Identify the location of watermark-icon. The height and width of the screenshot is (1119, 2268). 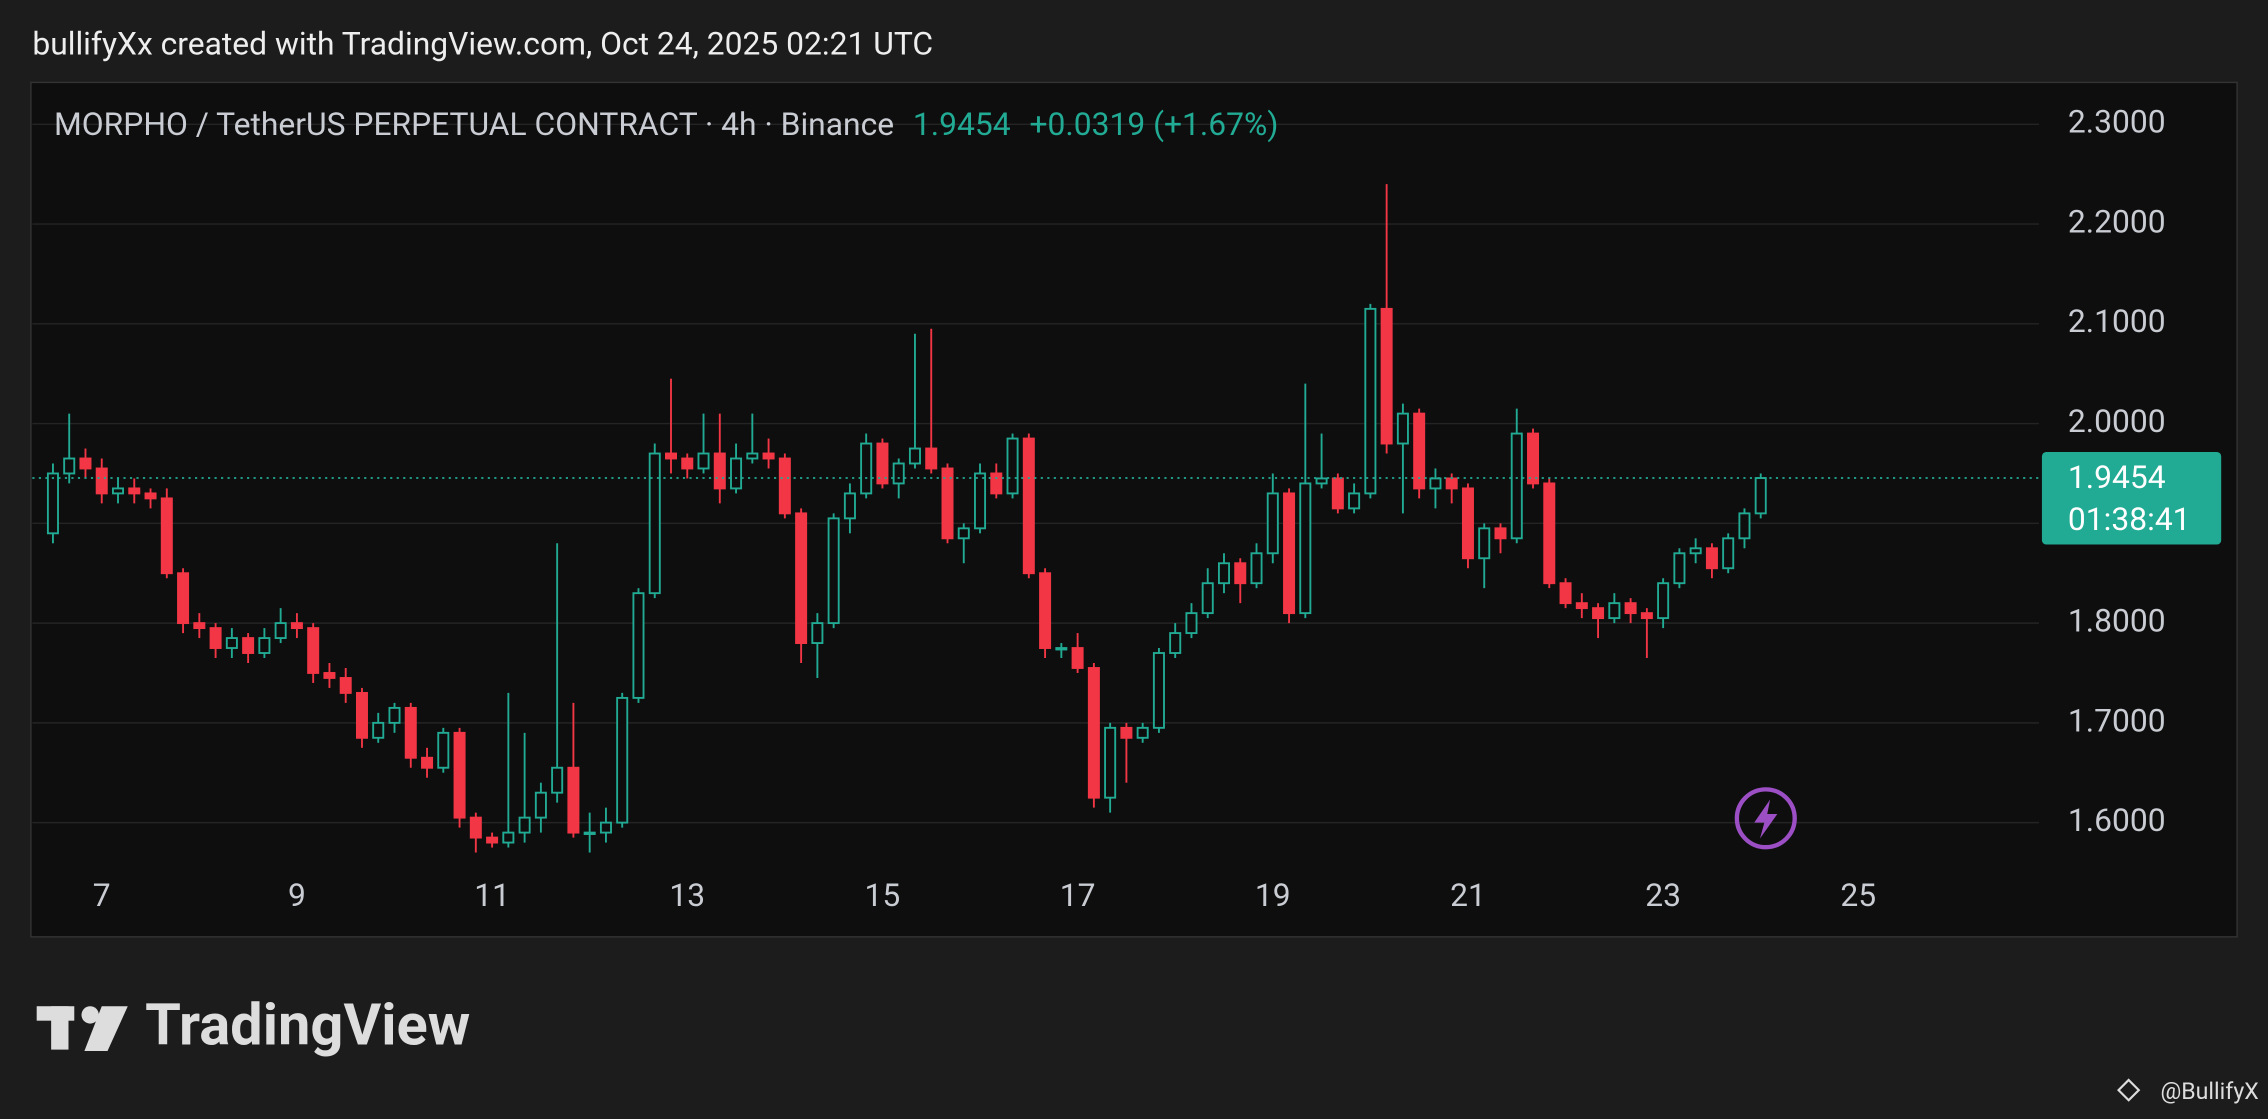
(2129, 1090).